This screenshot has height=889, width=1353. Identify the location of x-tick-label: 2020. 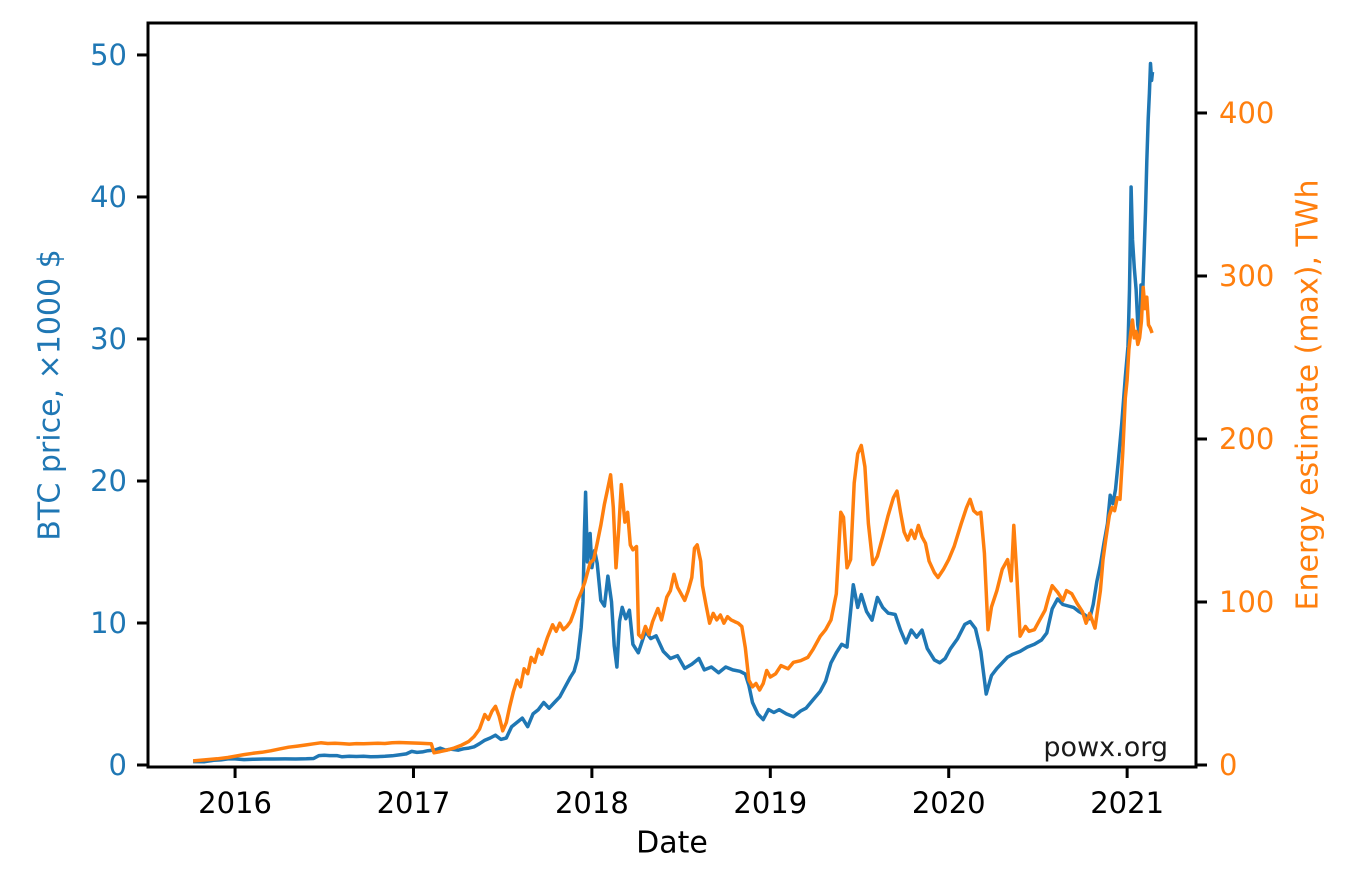
(948, 803).